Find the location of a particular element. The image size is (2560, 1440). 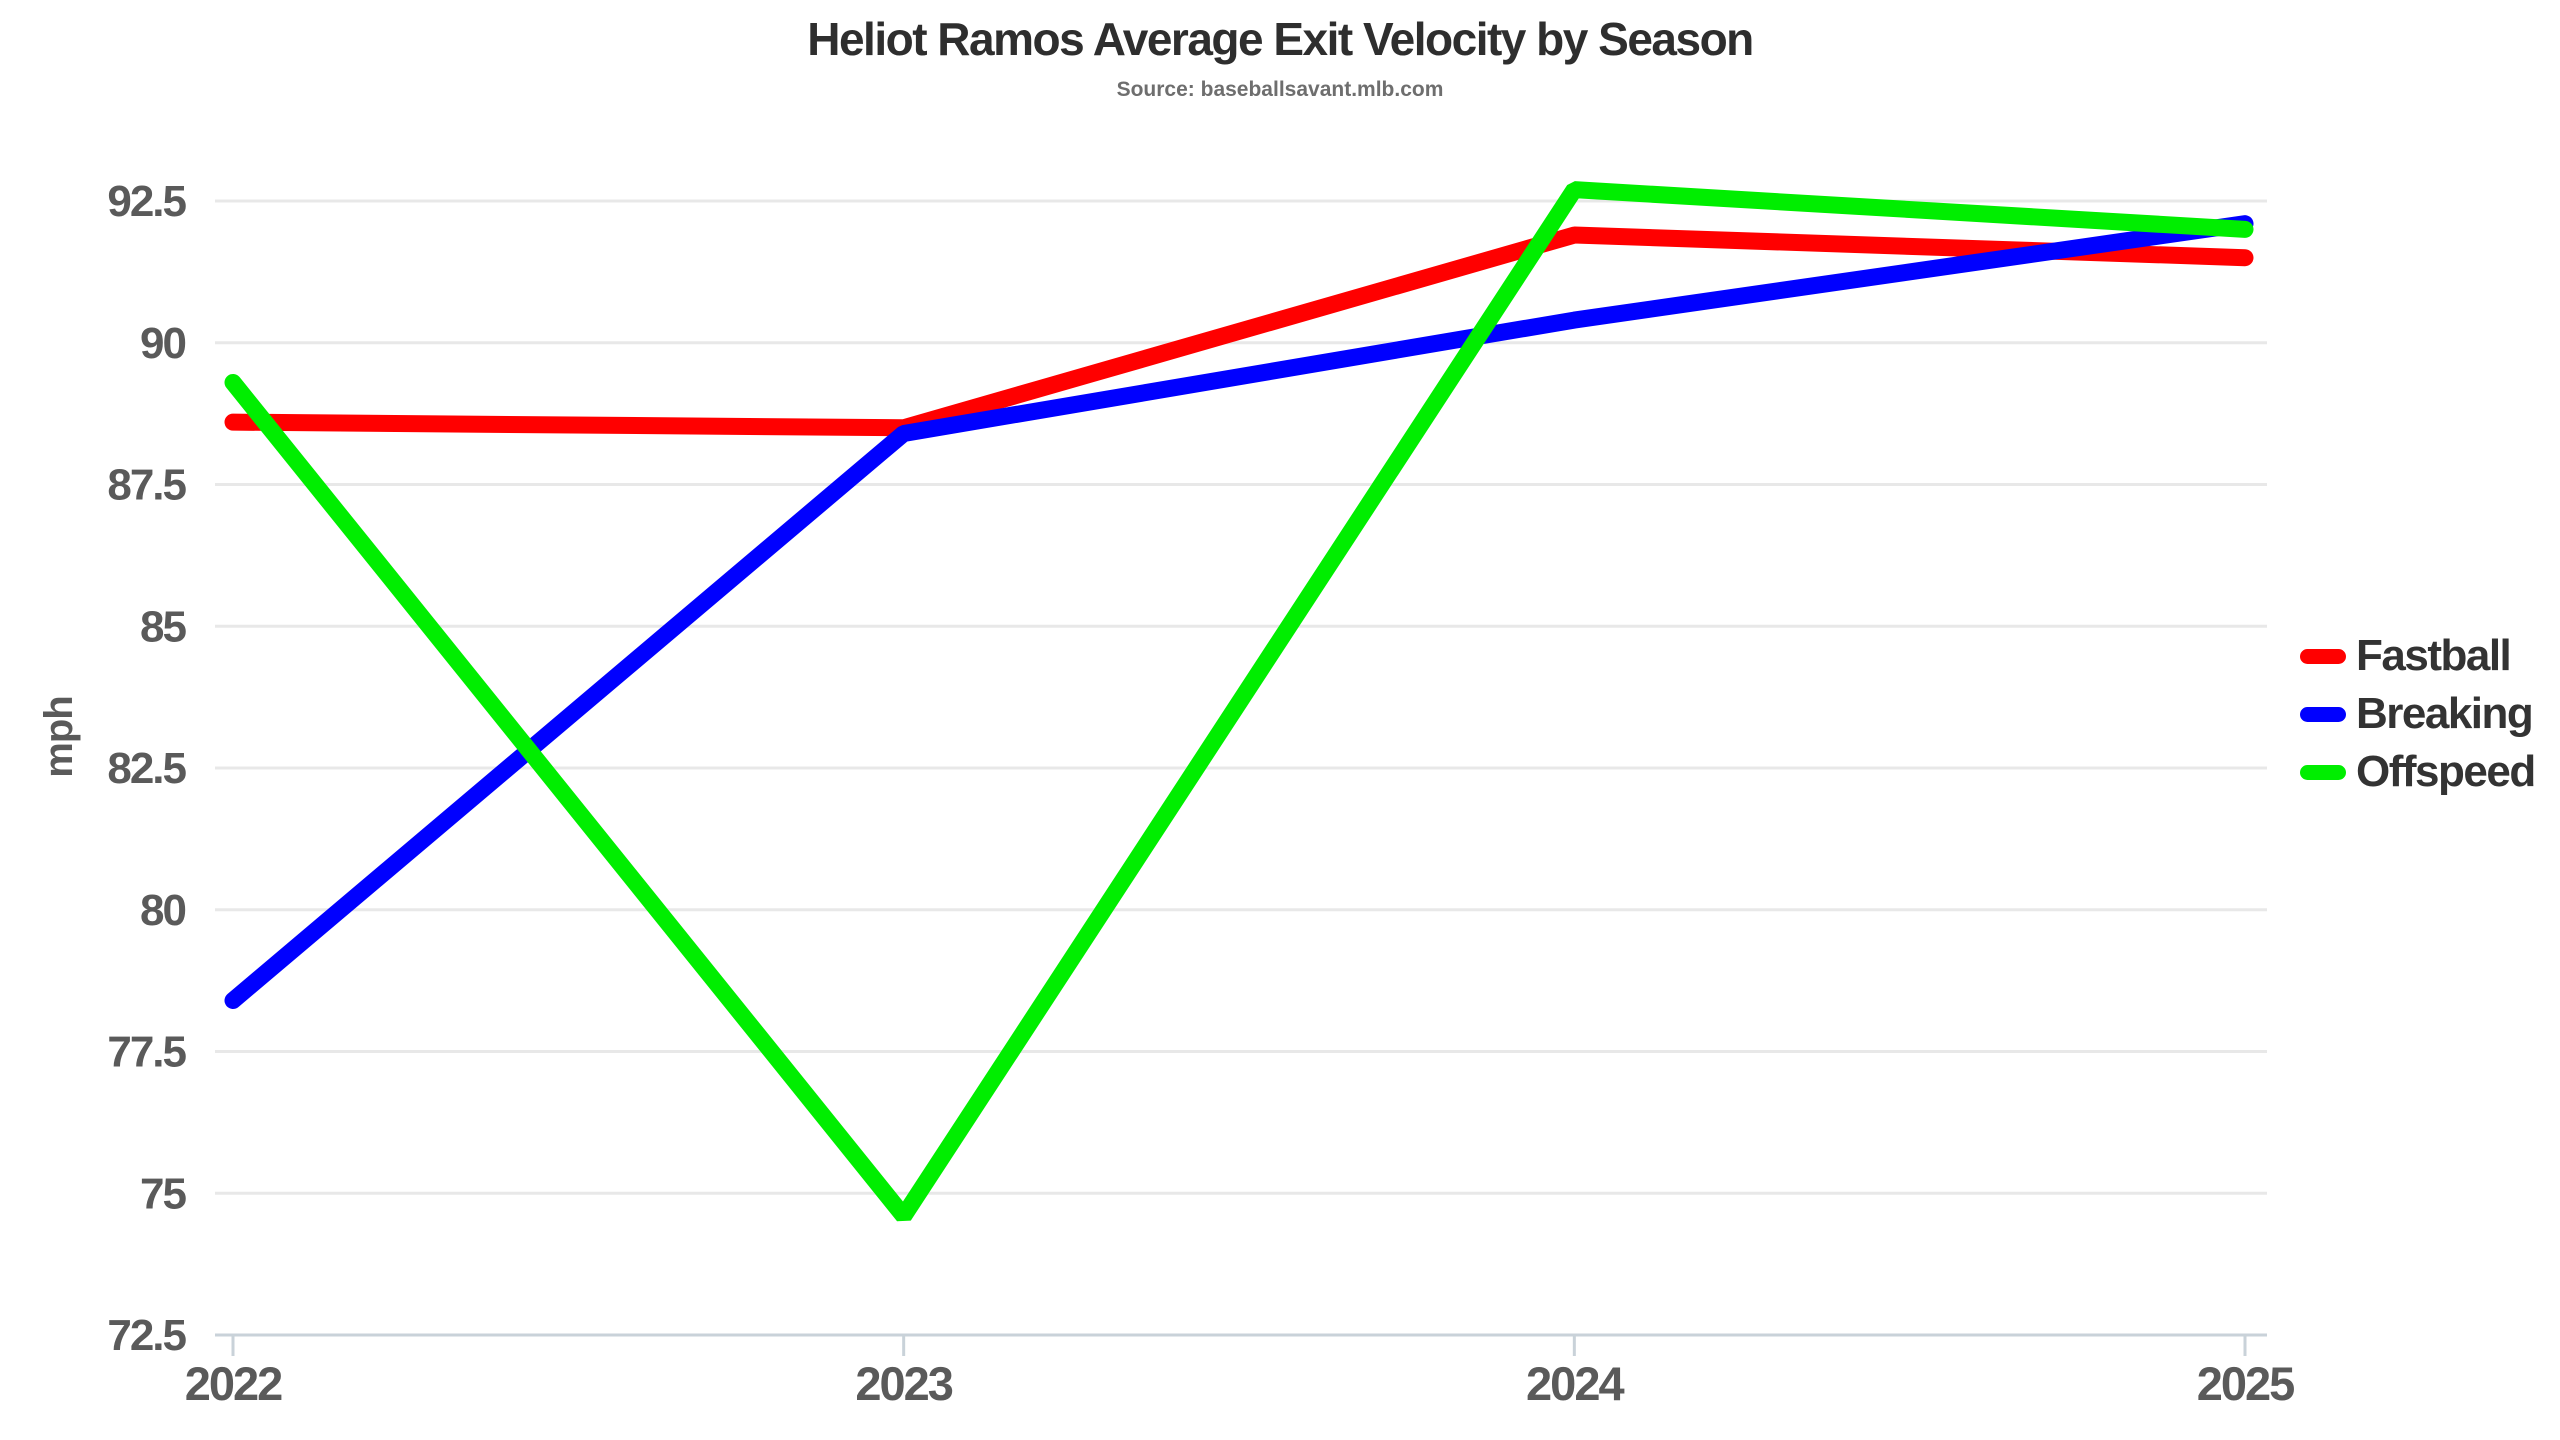

x-tick-label: 2022 is located at coordinates (233, 1383).